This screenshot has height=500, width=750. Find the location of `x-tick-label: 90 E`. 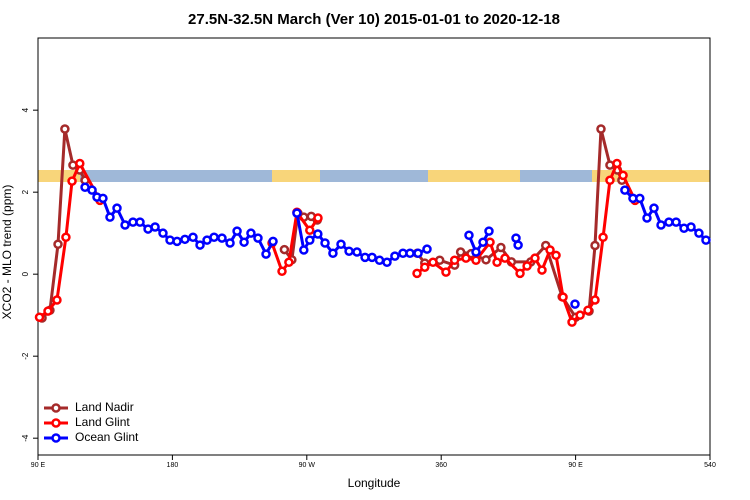

x-tick-label: 90 E is located at coordinates (38, 465).